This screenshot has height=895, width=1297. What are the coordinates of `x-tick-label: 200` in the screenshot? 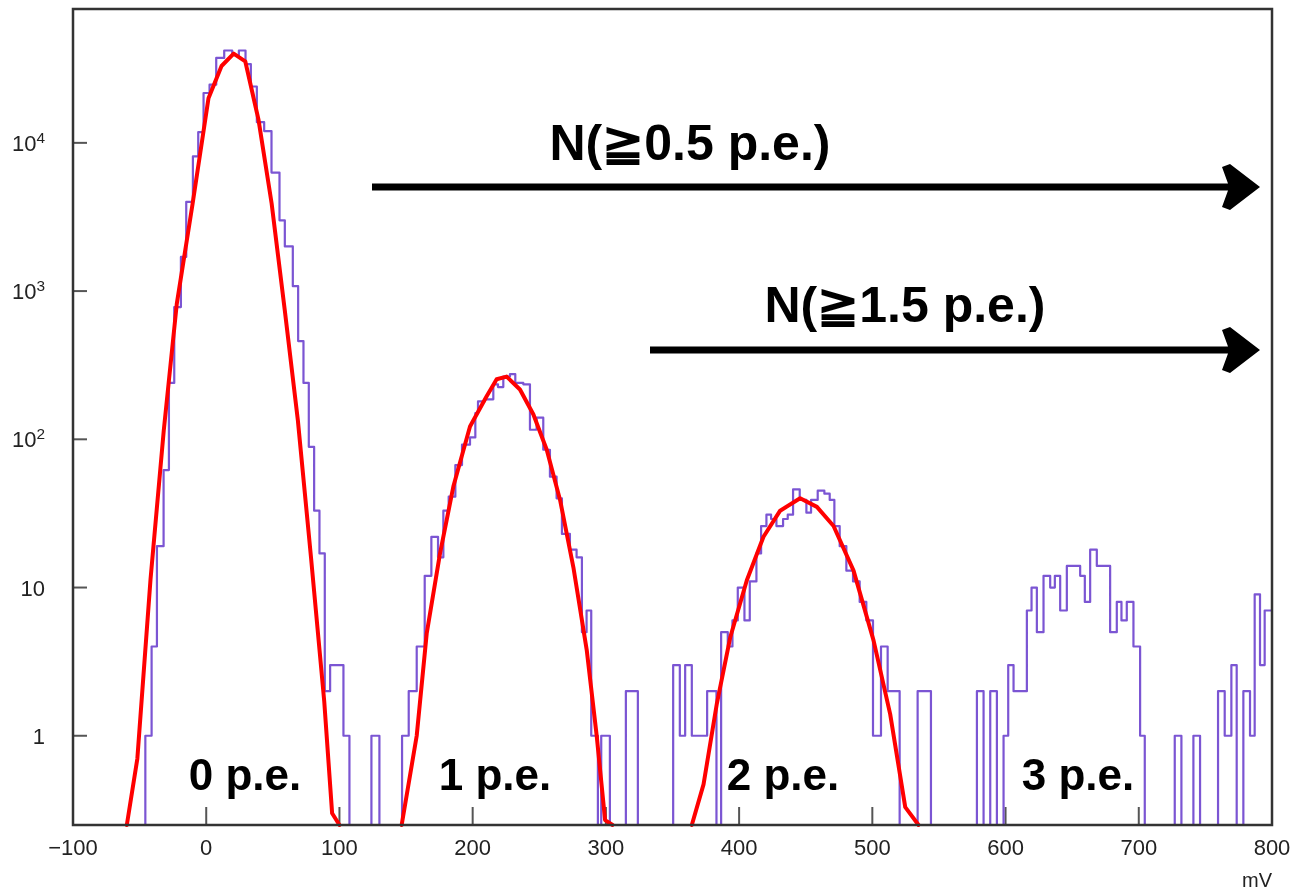 It's located at (473, 847).